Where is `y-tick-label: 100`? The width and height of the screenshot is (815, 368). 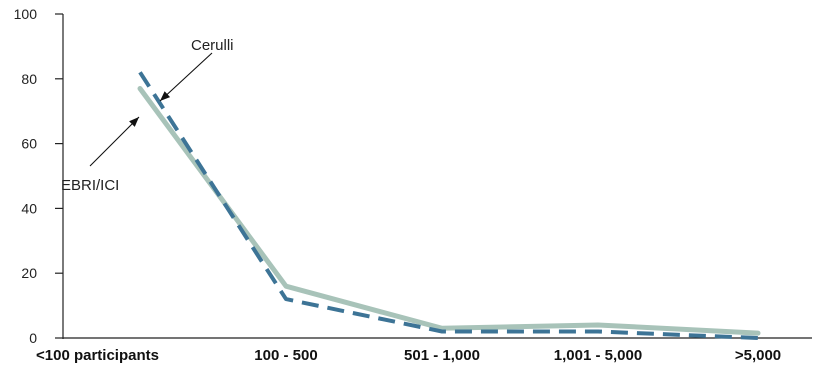 y-tick-label: 100 is located at coordinates (26, 14).